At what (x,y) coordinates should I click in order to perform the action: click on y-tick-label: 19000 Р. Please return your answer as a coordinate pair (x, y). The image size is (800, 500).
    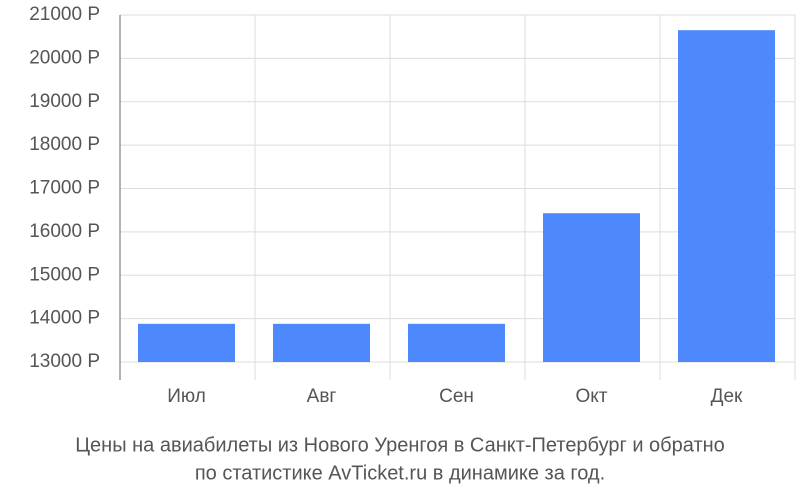
    Looking at the image, I should click on (64, 101).